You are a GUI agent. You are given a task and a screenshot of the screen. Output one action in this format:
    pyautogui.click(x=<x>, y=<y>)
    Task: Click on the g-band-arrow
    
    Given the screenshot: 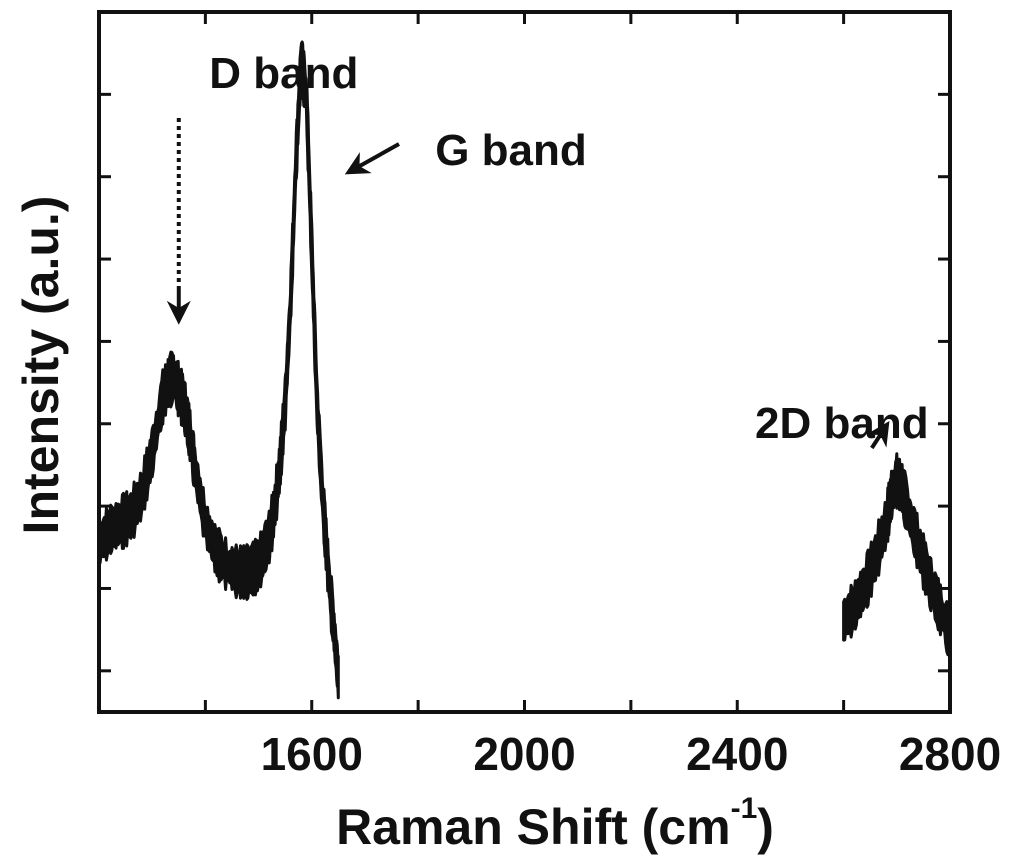 What is the action you would take?
    pyautogui.click(x=372, y=158)
    